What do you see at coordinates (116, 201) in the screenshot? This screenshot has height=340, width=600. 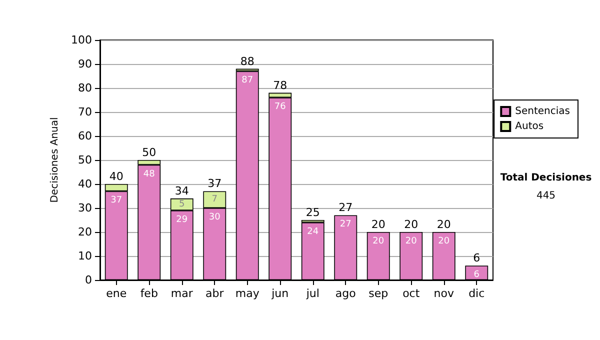 I see `data-label: 37` at bounding box center [116, 201].